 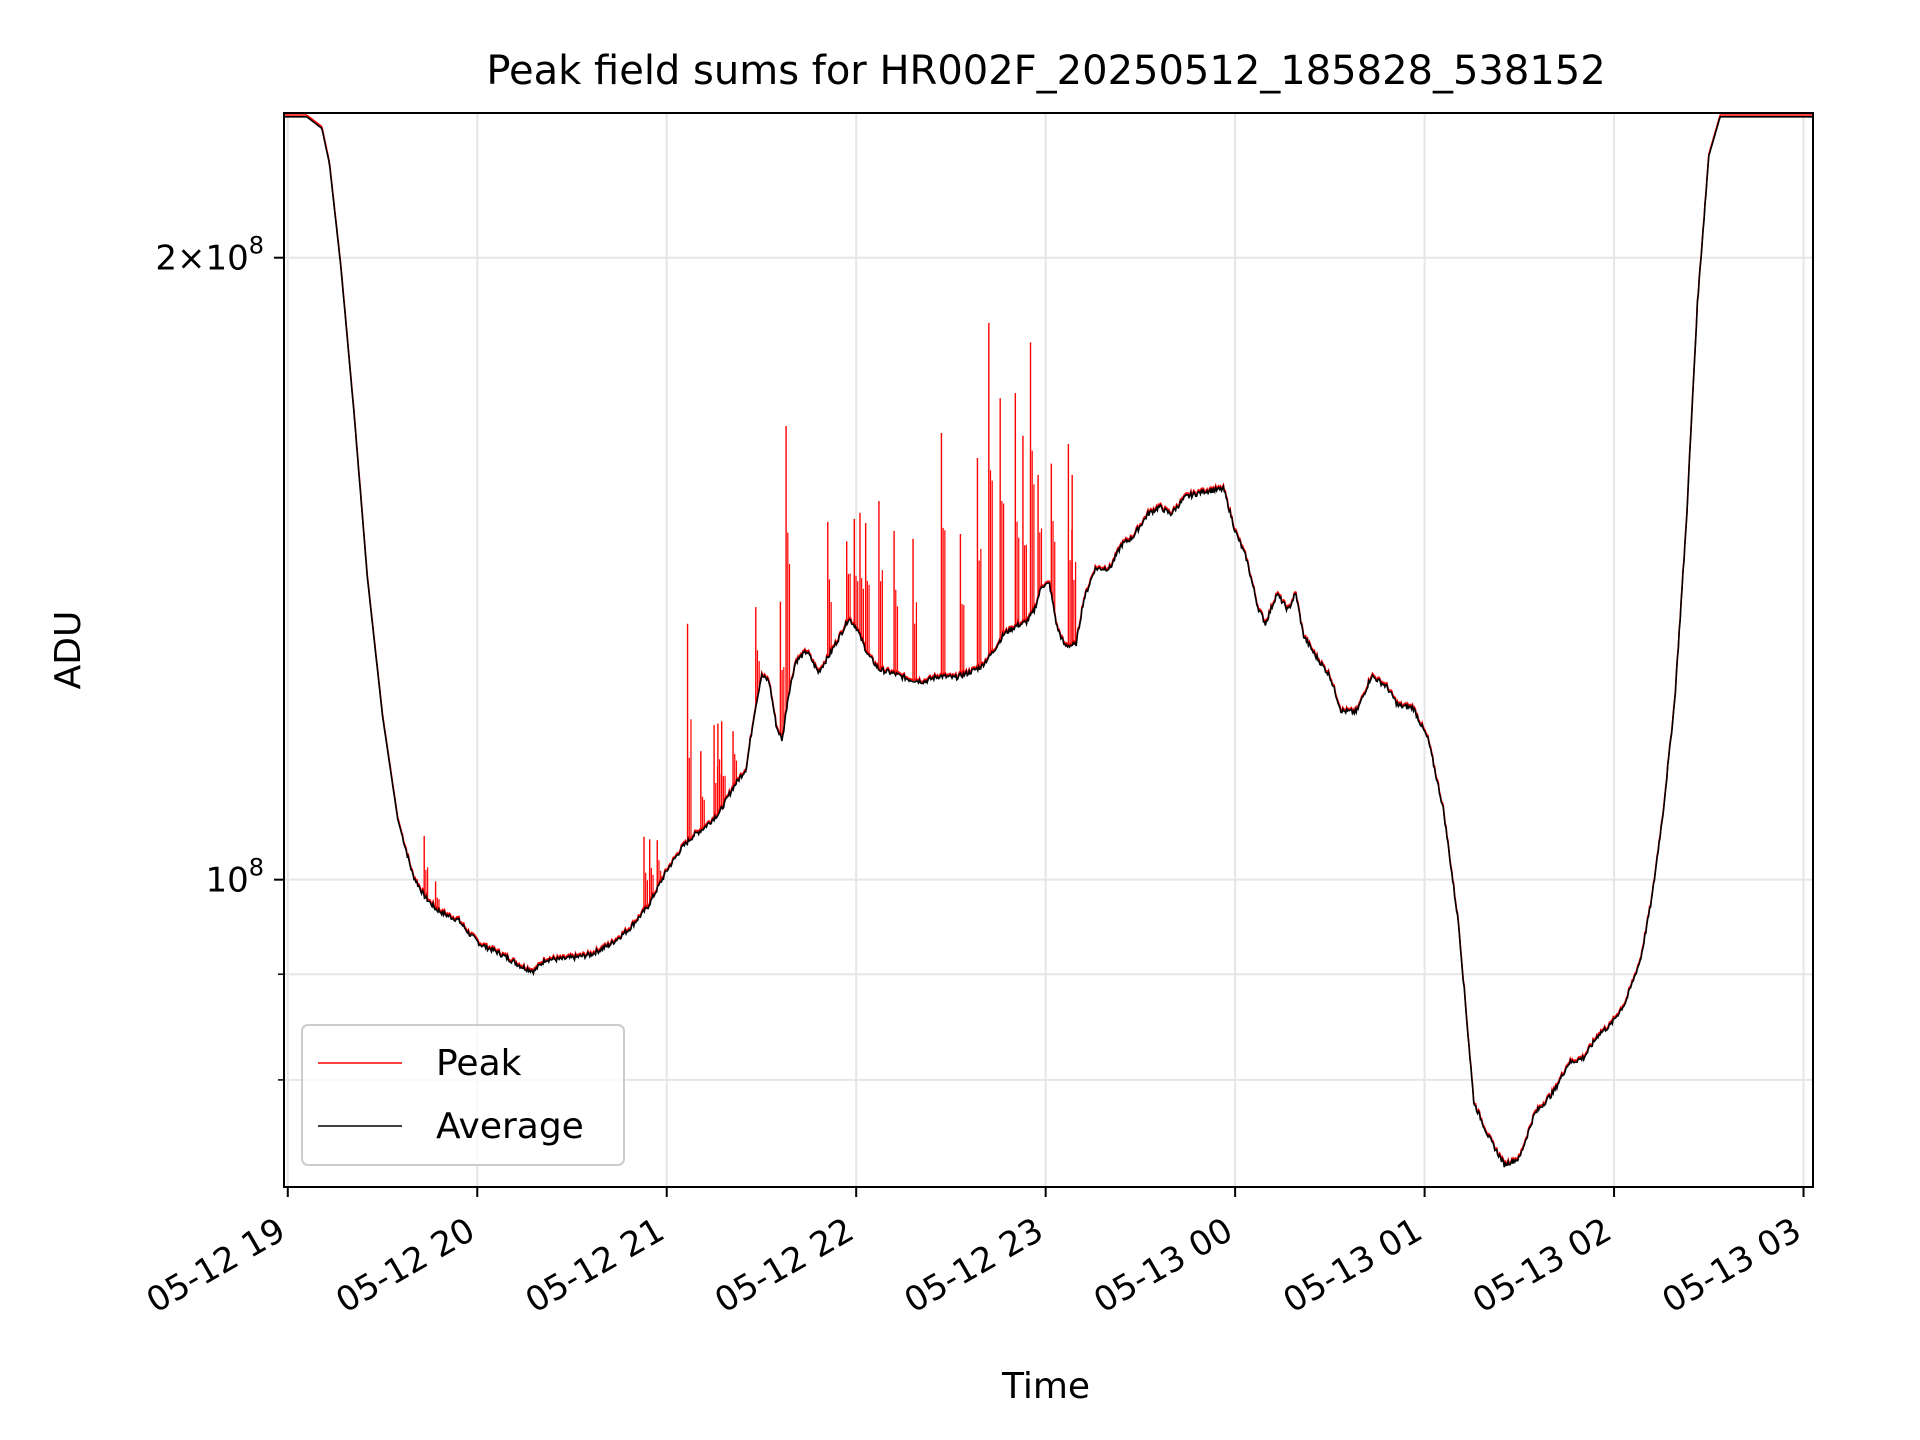 What do you see at coordinates (1045, 1386) in the screenshot?
I see `x-axis-label: Time` at bounding box center [1045, 1386].